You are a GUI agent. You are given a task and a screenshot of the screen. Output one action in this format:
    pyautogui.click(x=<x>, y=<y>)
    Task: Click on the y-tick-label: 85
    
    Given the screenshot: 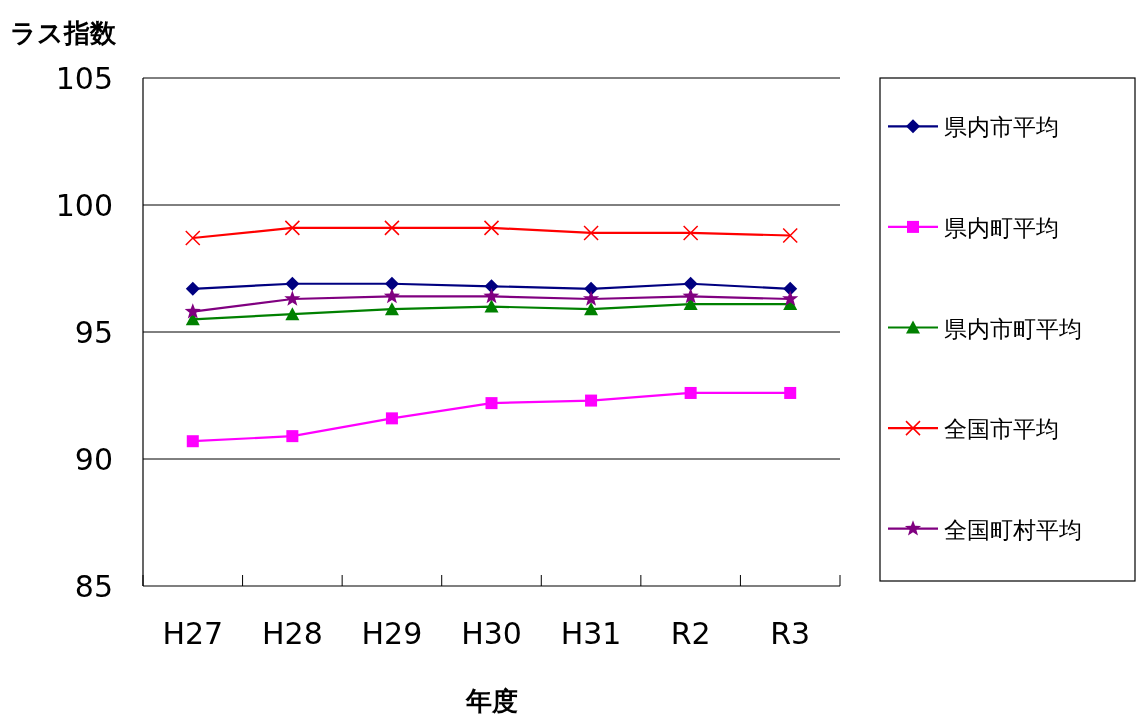 What is the action you would take?
    pyautogui.click(x=93, y=586)
    